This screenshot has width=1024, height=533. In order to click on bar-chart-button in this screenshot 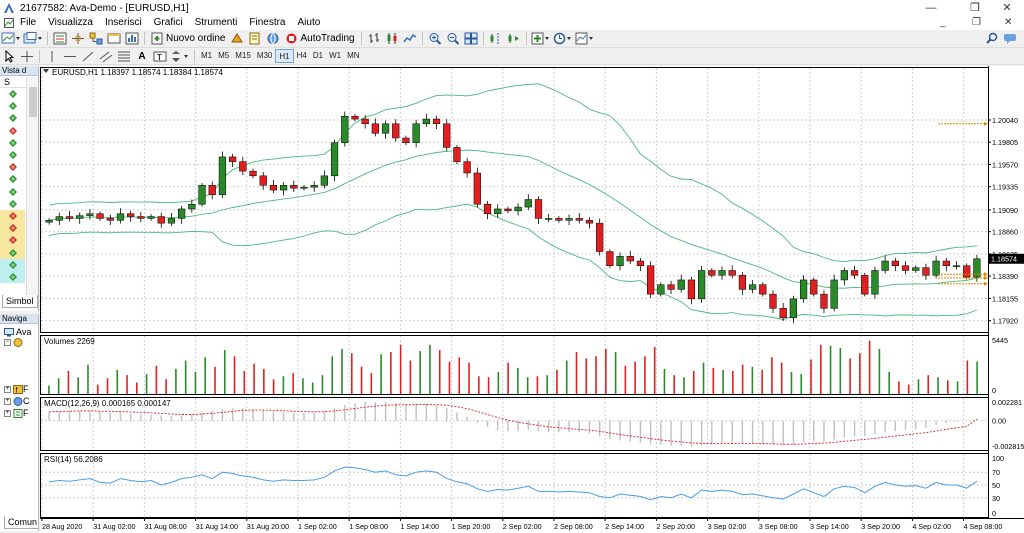, I will do `click(374, 38)`.